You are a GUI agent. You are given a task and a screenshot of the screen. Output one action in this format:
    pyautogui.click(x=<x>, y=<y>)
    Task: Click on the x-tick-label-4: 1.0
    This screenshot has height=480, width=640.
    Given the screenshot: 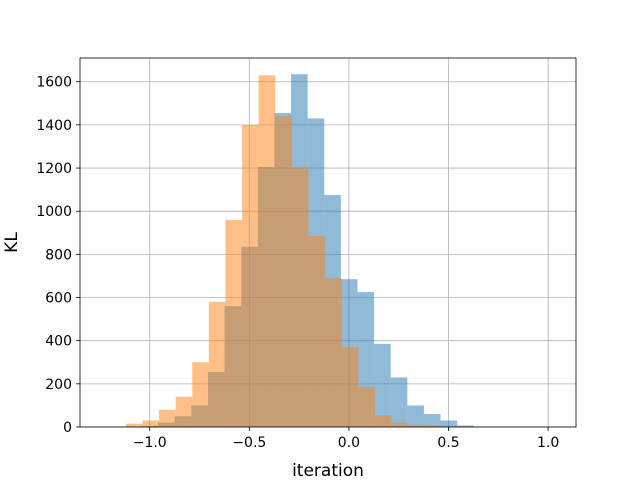 What is the action you would take?
    pyautogui.click(x=548, y=443)
    